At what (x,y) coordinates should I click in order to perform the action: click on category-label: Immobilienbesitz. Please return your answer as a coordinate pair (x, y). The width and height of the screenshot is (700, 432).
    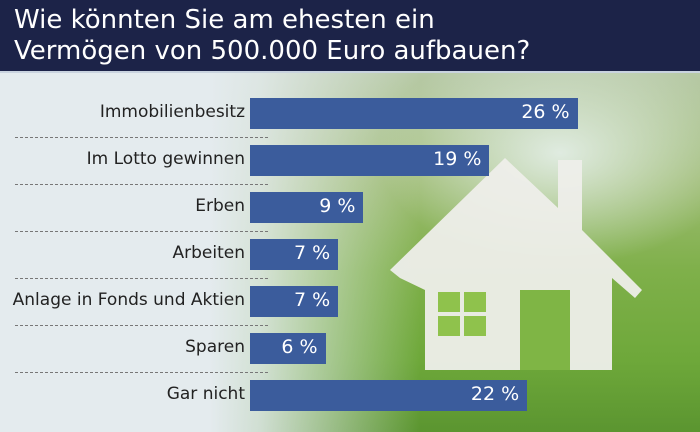
    Looking at the image, I should click on (172, 112).